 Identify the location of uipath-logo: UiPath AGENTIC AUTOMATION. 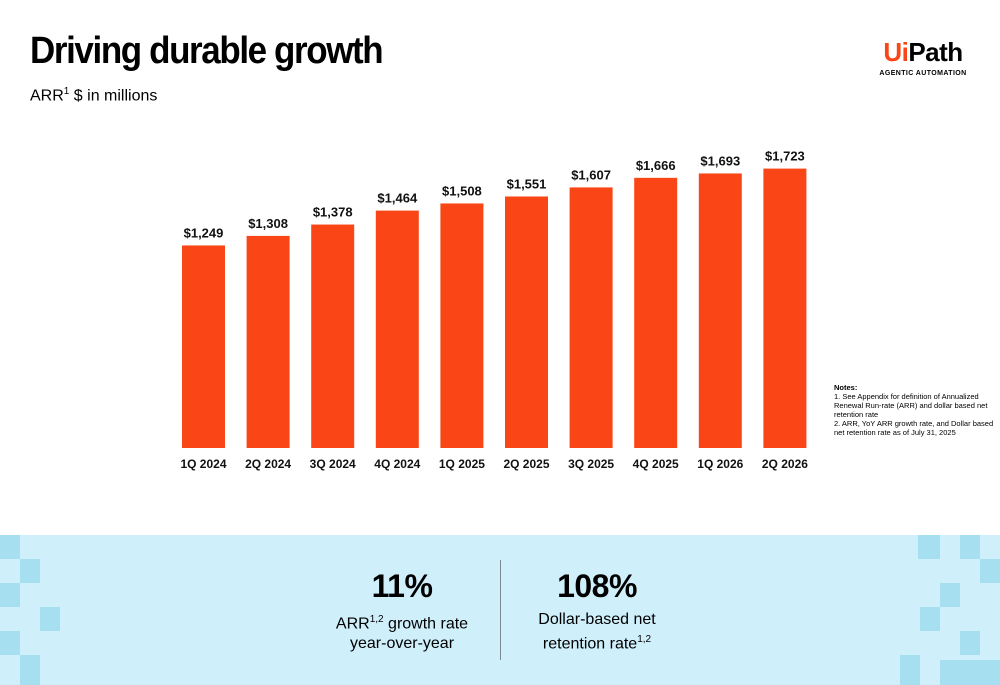
(923, 57).